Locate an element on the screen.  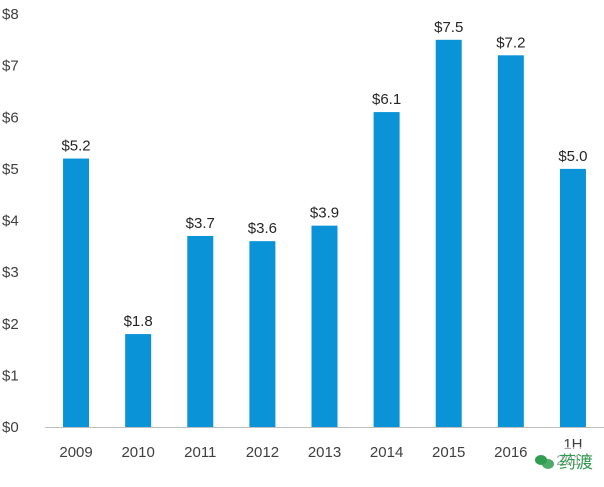
y-tick-label: $3 is located at coordinates (10, 272).